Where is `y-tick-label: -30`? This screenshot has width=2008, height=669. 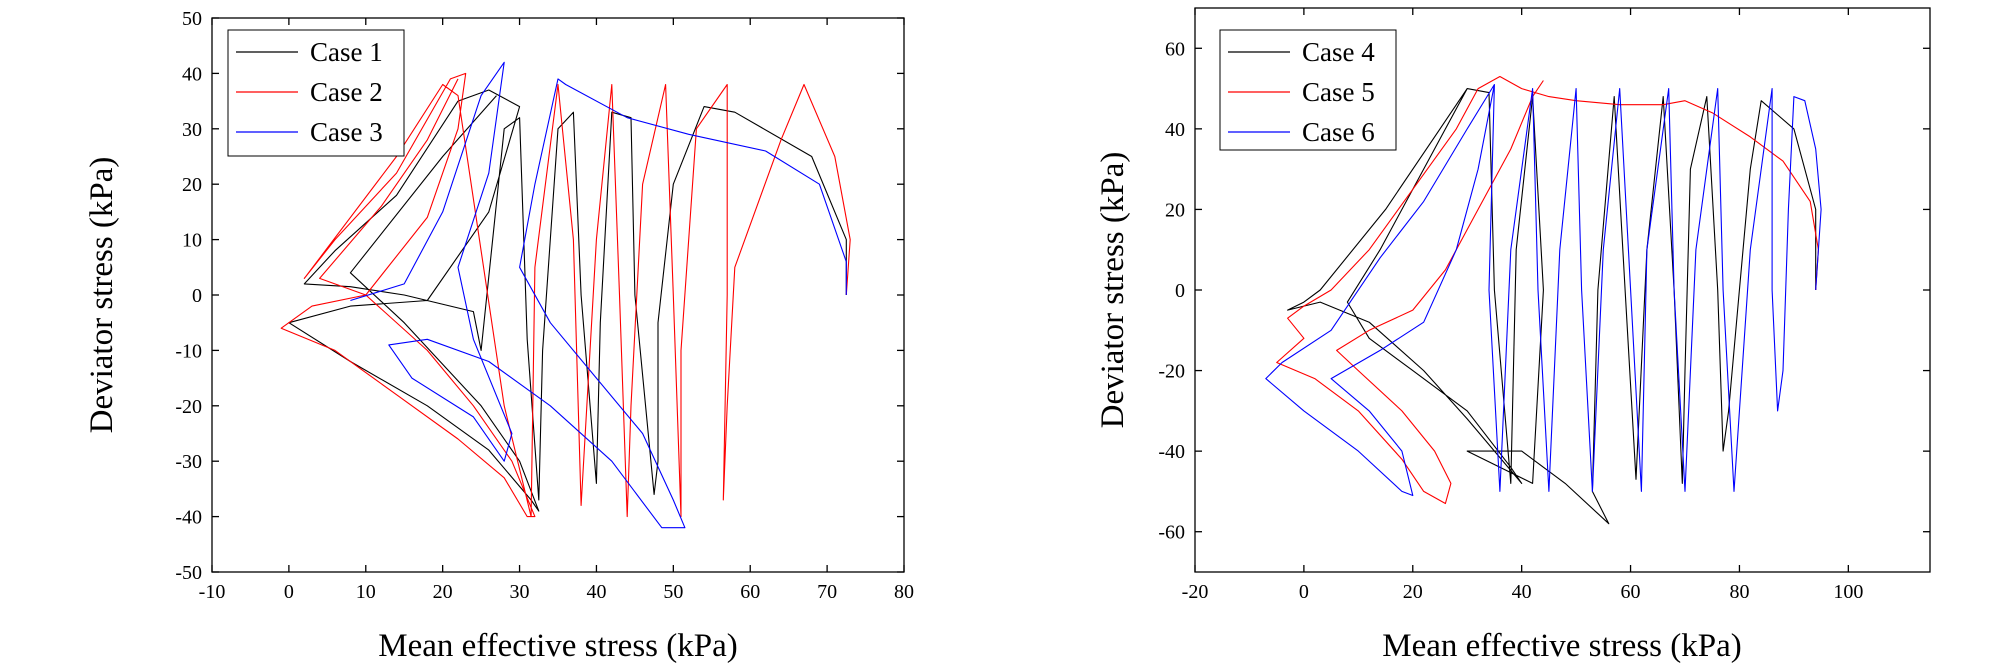
y-tick-label: -30 is located at coordinates (188, 462).